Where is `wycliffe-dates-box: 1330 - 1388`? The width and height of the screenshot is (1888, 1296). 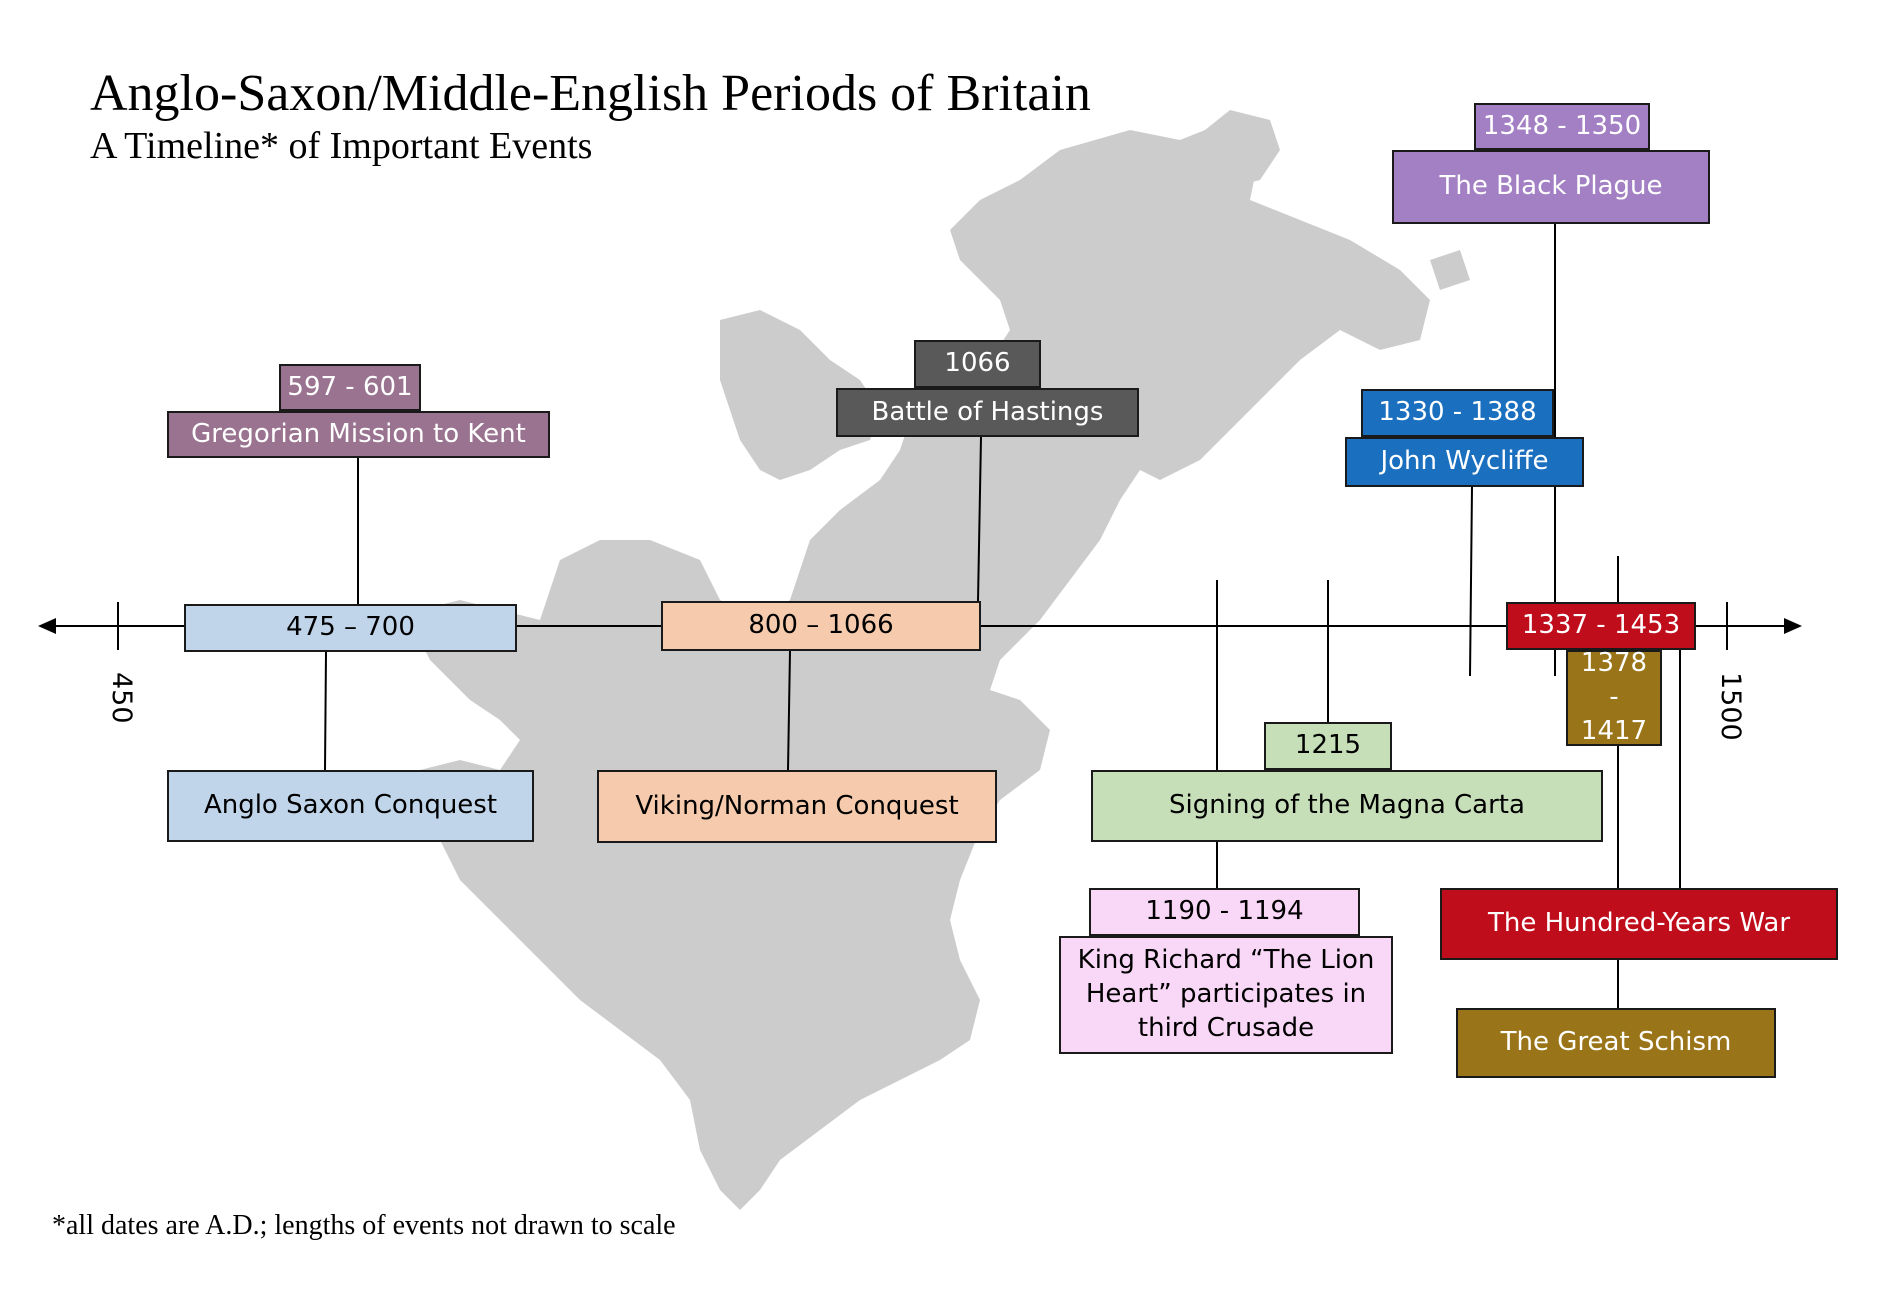
wycliffe-dates-box: 1330 - 1388 is located at coordinates (1457, 413).